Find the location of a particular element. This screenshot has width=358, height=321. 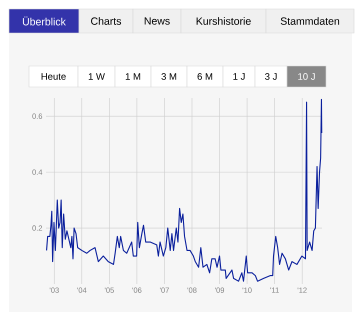

text: News is located at coordinates (157, 21).